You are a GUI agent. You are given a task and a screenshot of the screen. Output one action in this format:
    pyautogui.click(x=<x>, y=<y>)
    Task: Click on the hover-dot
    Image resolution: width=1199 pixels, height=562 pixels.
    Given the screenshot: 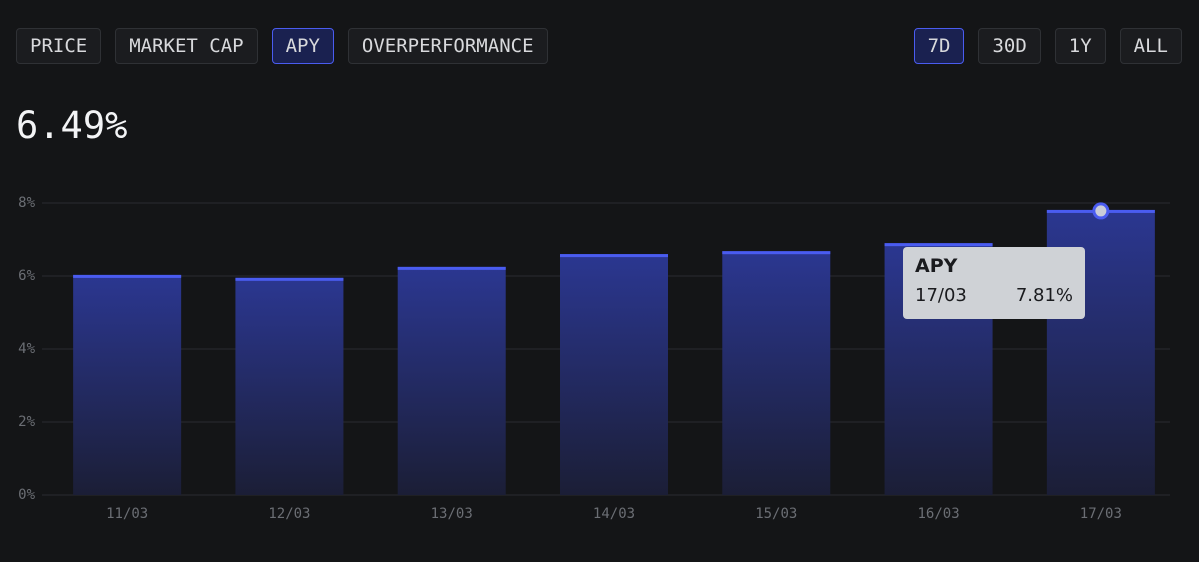 What is the action you would take?
    pyautogui.click(x=1101, y=211)
    